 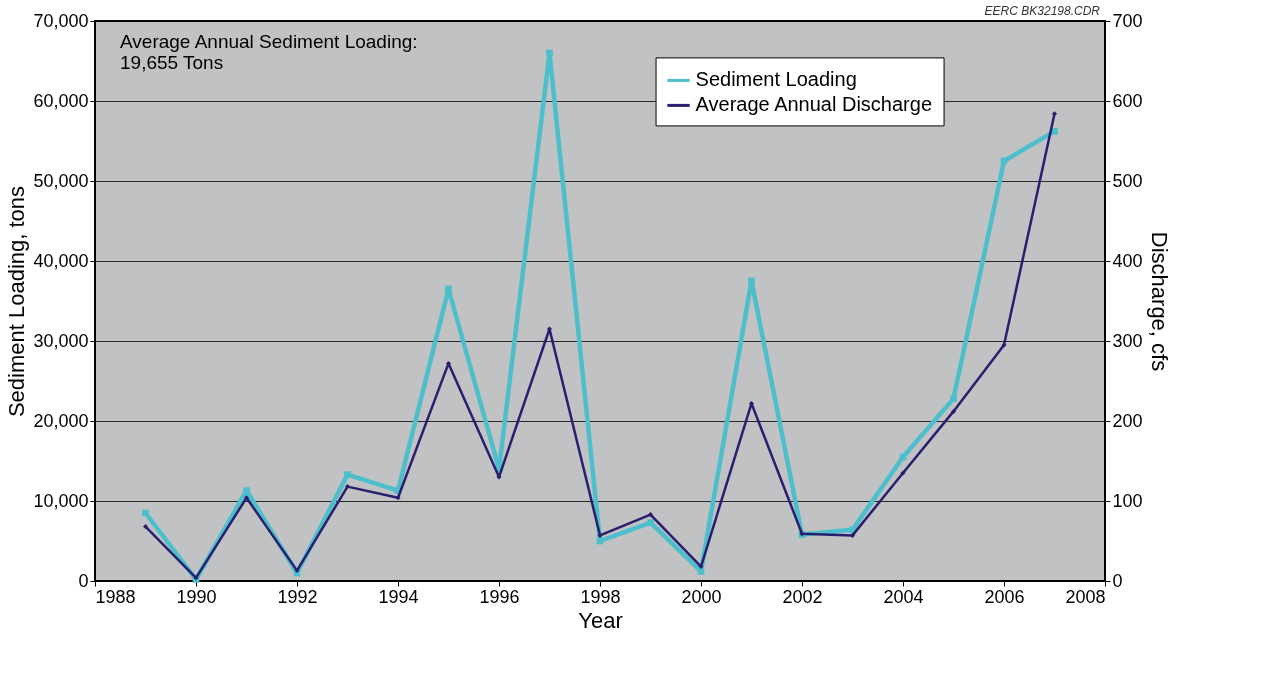 I want to click on y-tick-label: 70,000, so click(x=61, y=20).